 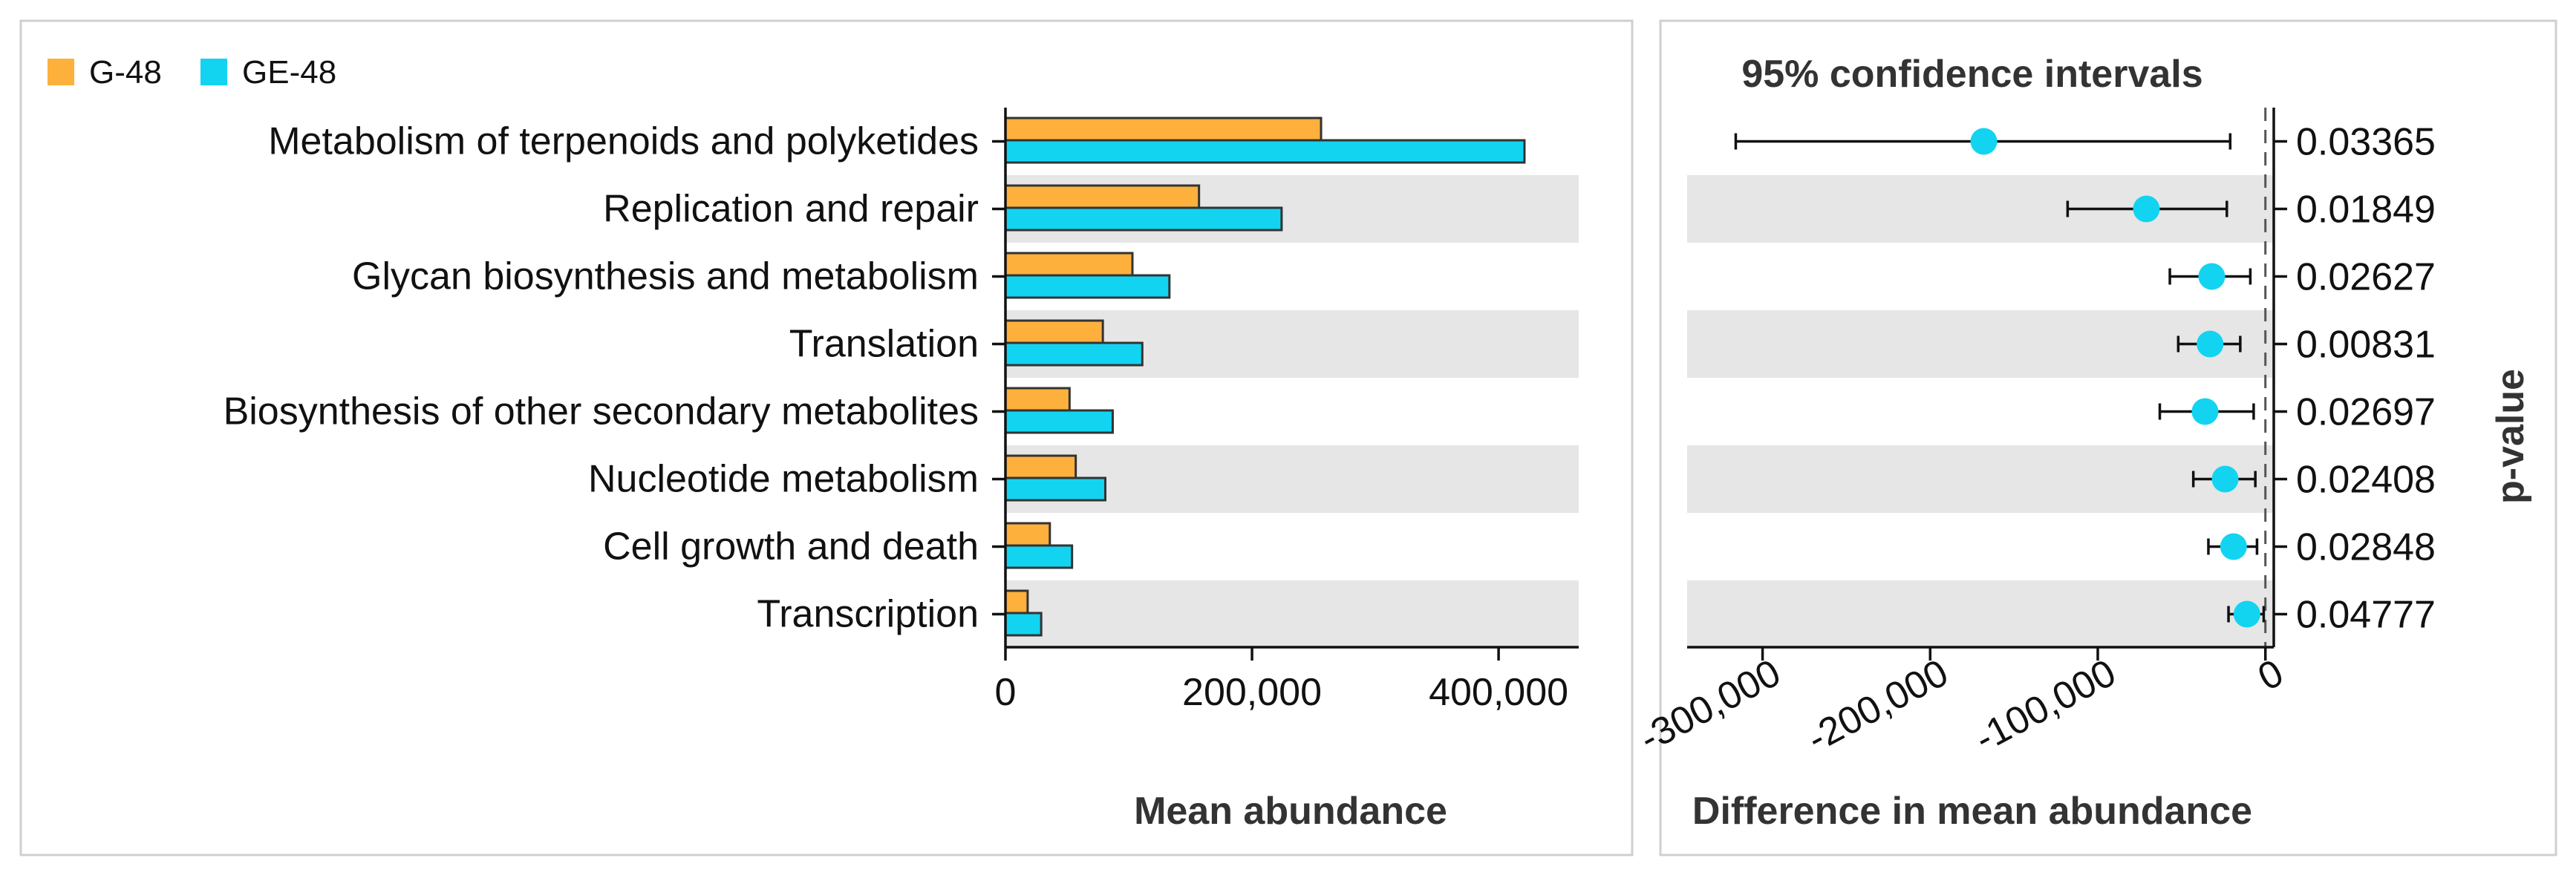 I want to click on p-value-label: 0.03365, so click(x=2366, y=142).